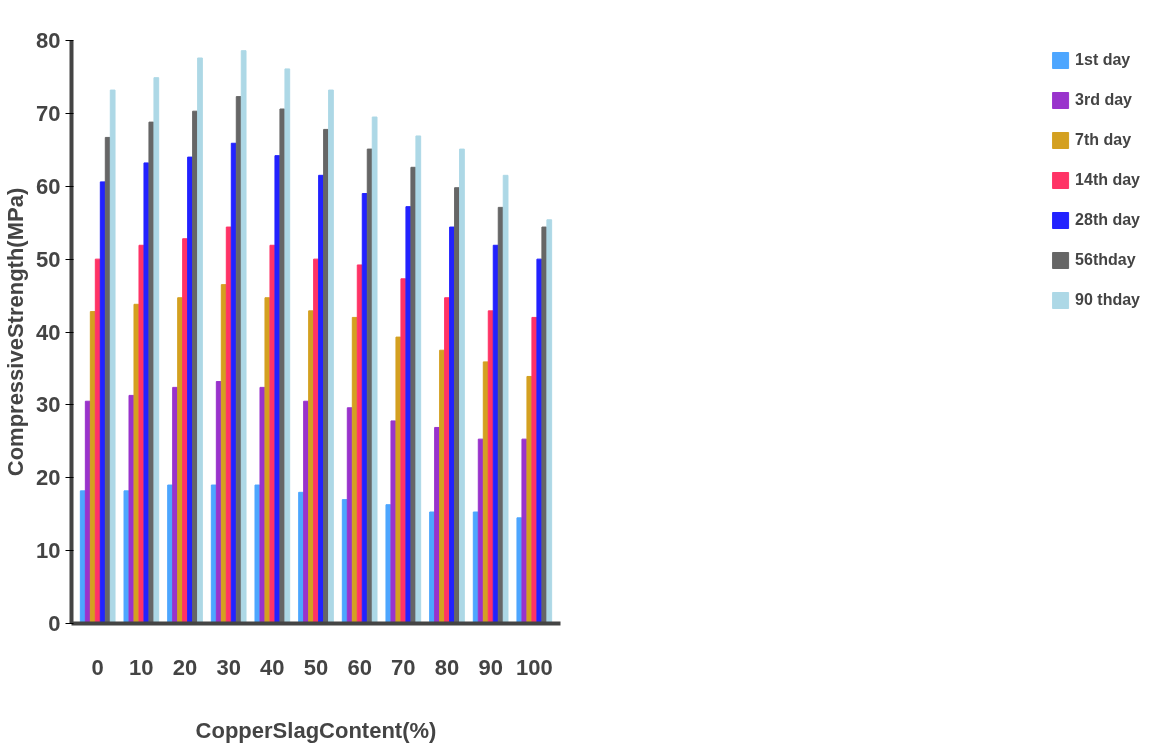 This screenshot has width=1156, height=751. What do you see at coordinates (534, 667) in the screenshot?
I see `x-tick-label: 100` at bounding box center [534, 667].